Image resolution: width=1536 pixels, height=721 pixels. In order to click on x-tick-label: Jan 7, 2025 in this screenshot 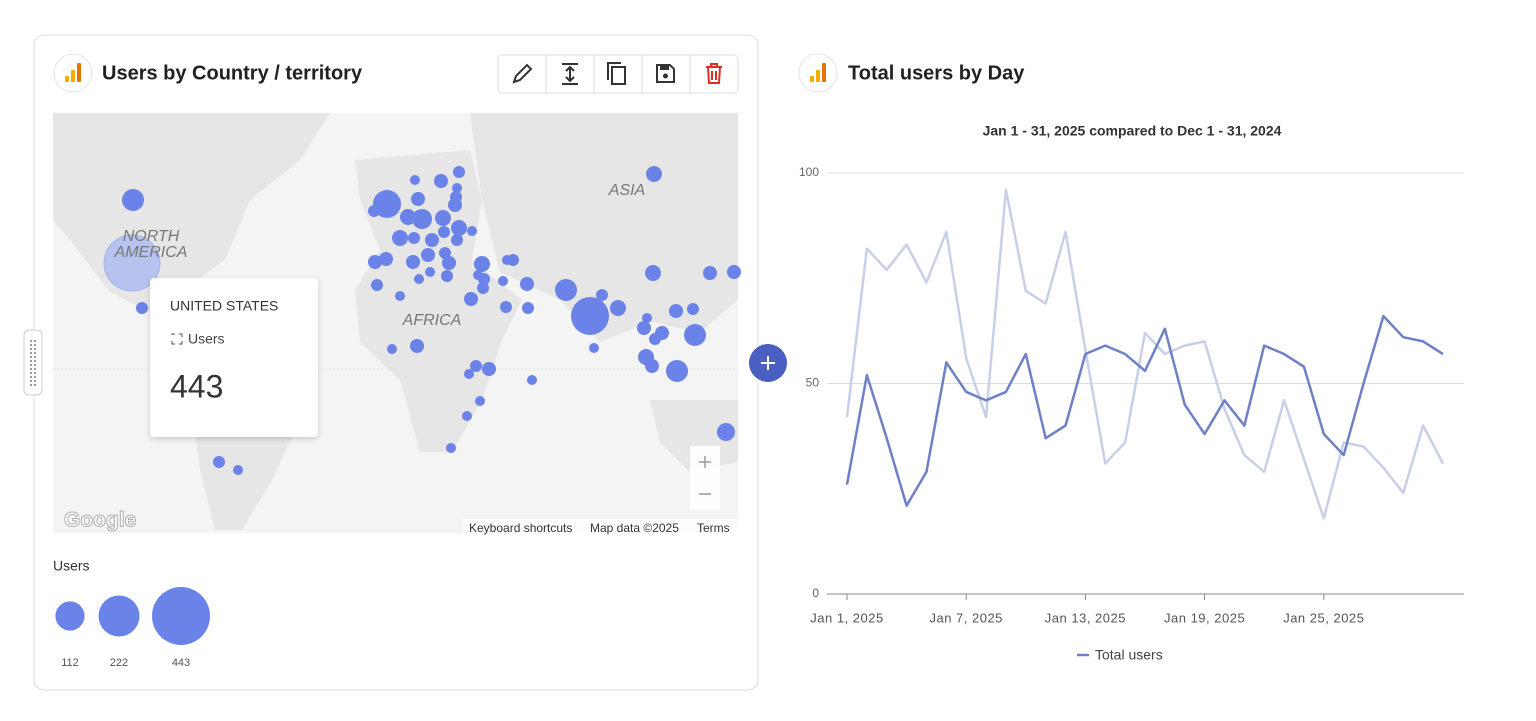, I will do `click(965, 617)`.